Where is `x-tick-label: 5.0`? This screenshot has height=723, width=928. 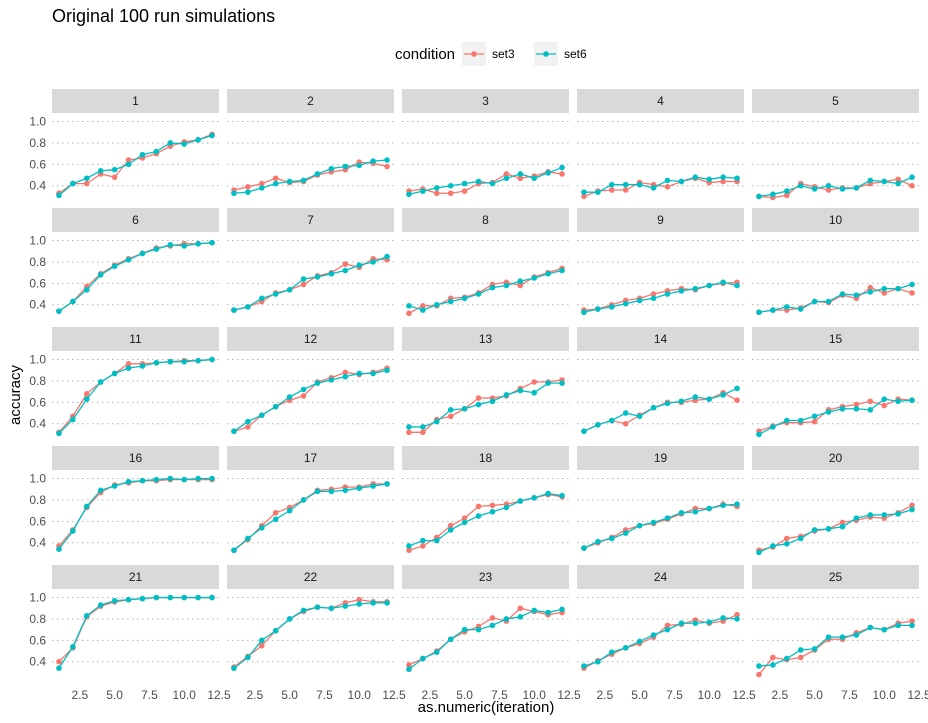 x-tick-label: 5.0 is located at coordinates (639, 695).